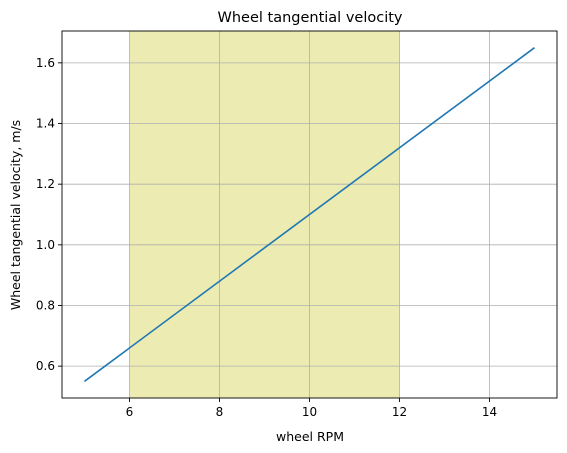 This screenshot has width=567, height=453. Describe the element at coordinates (220, 412) in the screenshot. I see `x-tick-label: 8` at that location.